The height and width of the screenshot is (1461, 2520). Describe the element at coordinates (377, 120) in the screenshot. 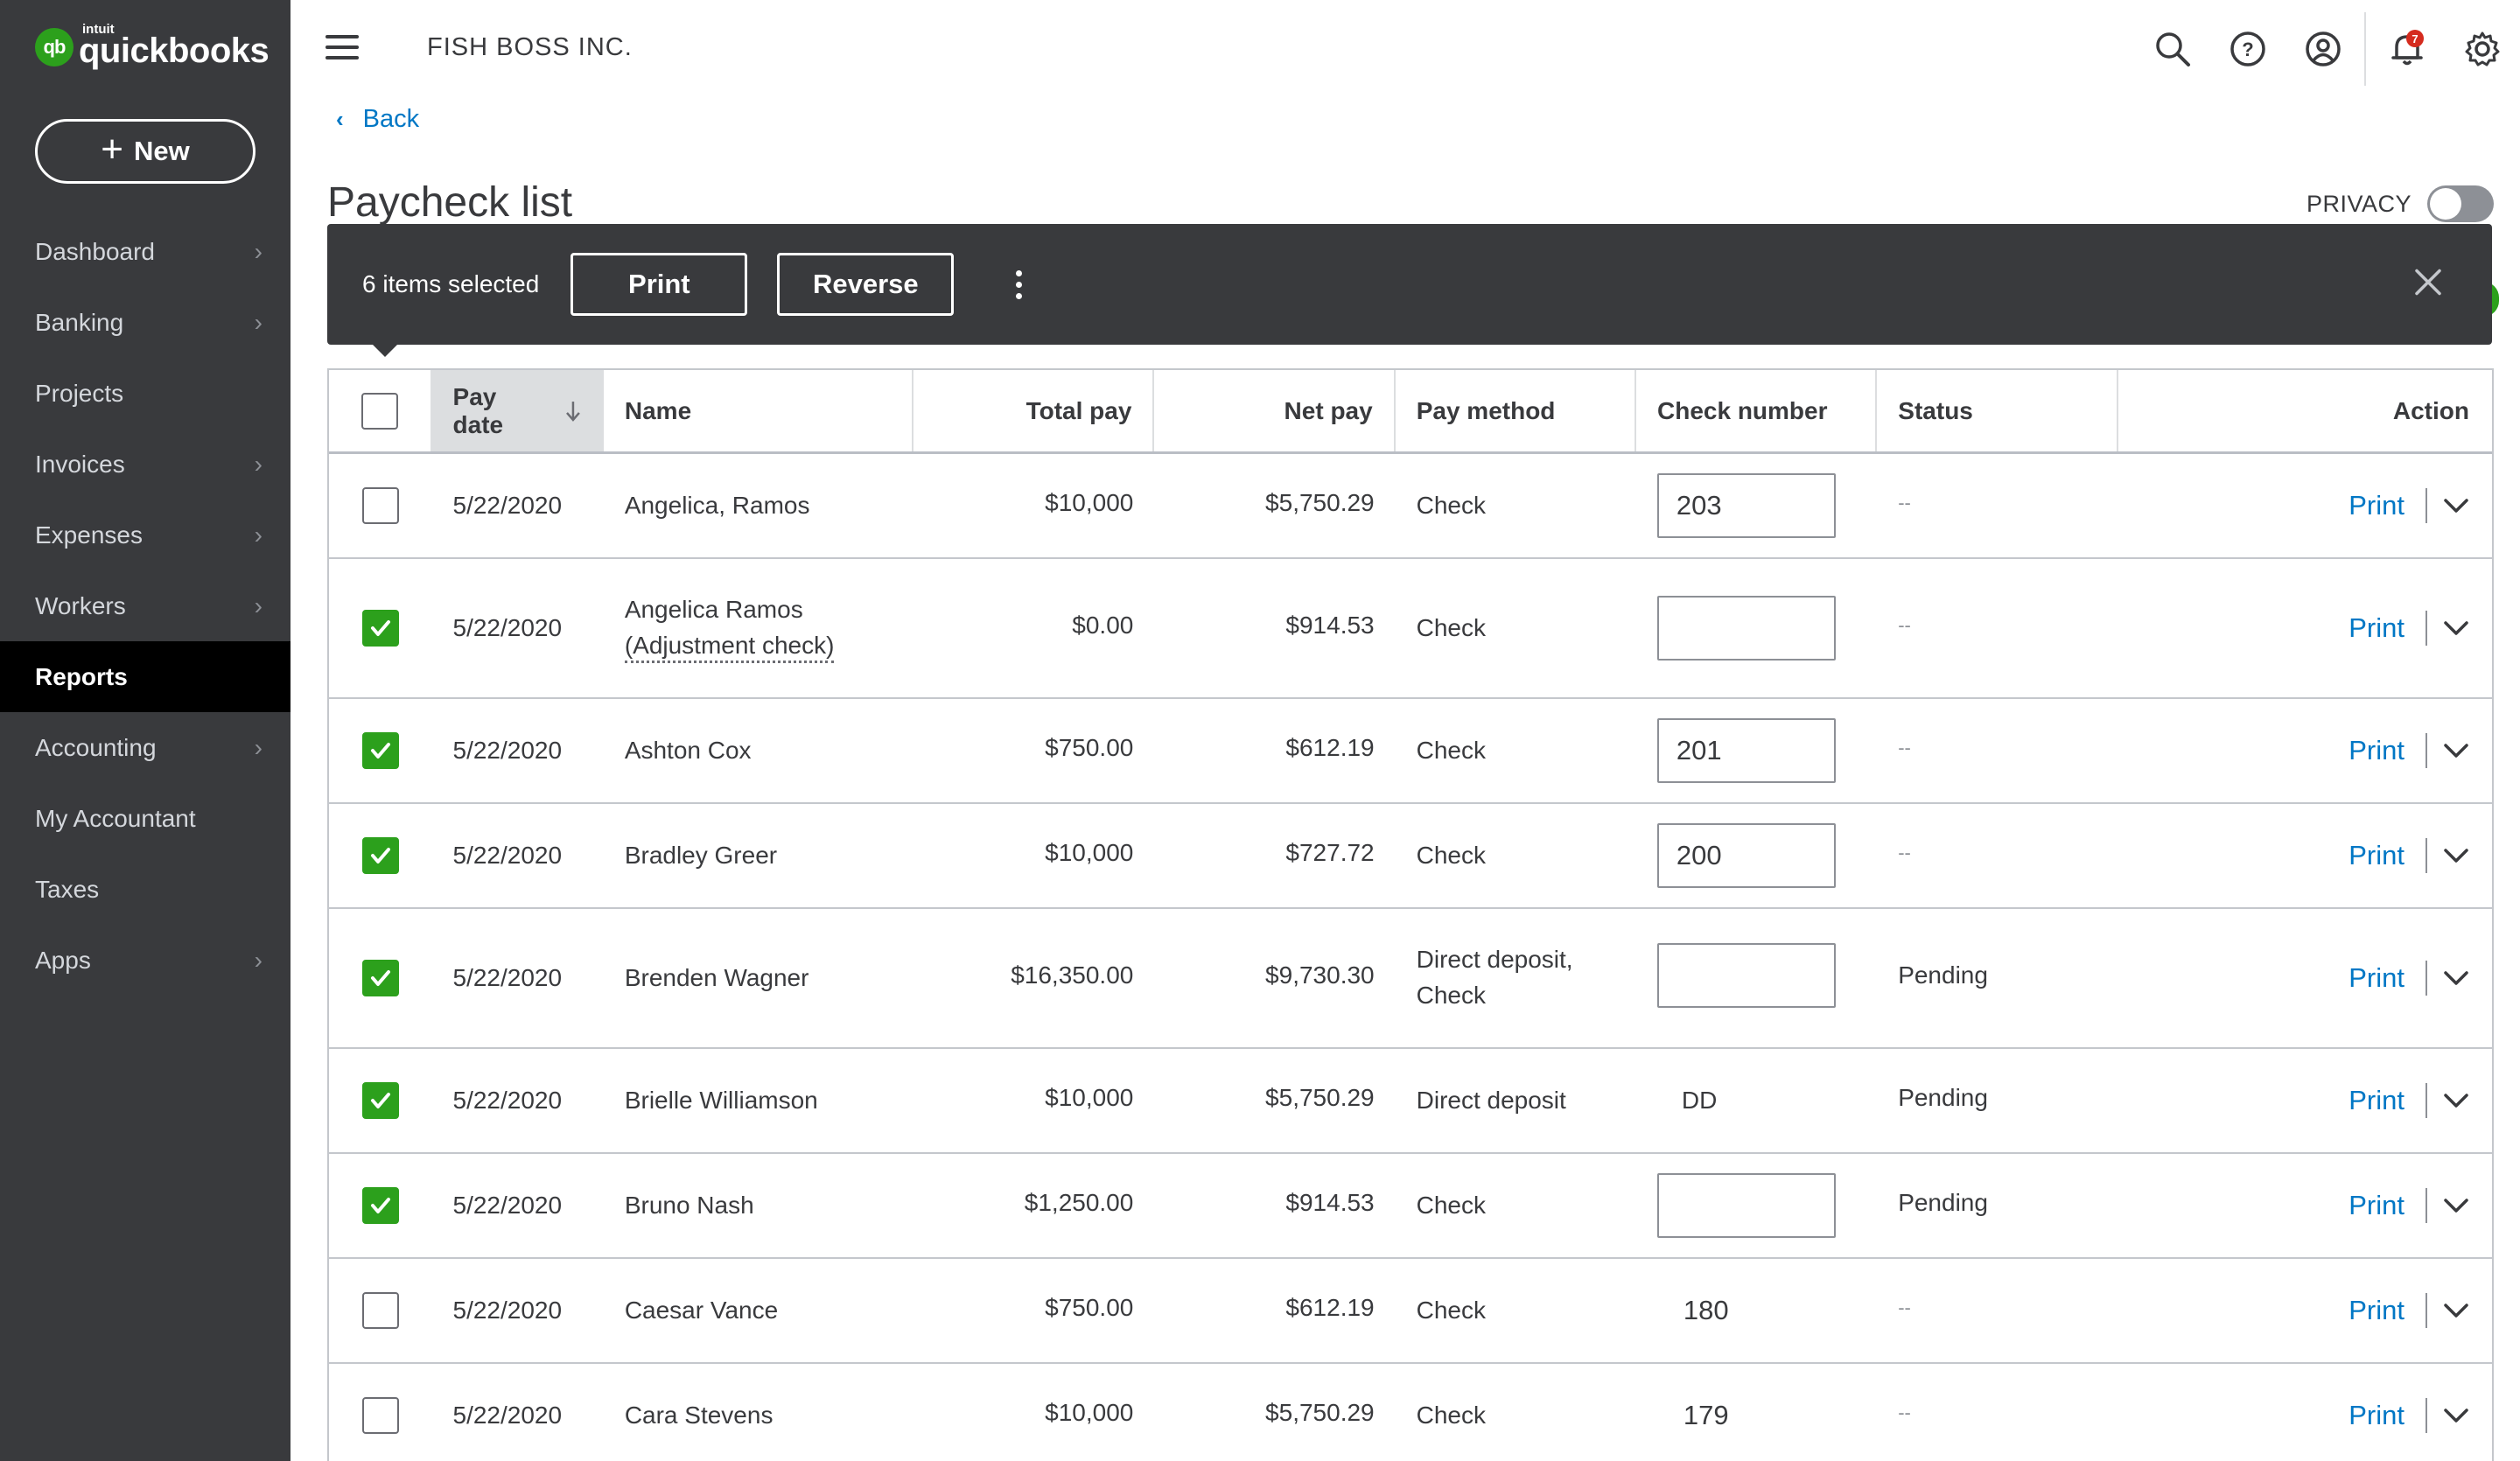

I see `back-link: ‹ Back` at that location.